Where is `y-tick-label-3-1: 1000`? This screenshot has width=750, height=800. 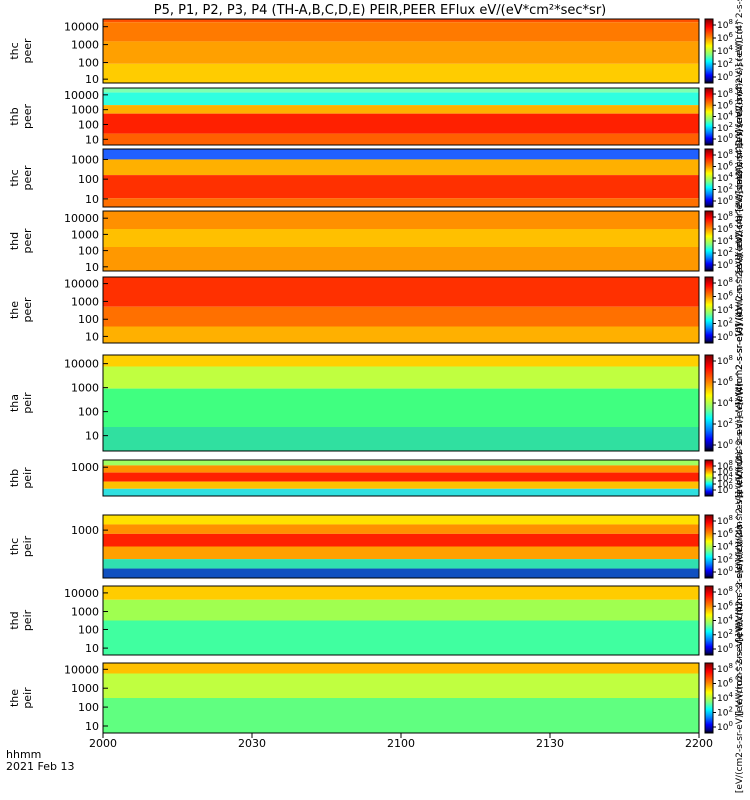
y-tick-label-3-1: 1000 is located at coordinates (85, 159).